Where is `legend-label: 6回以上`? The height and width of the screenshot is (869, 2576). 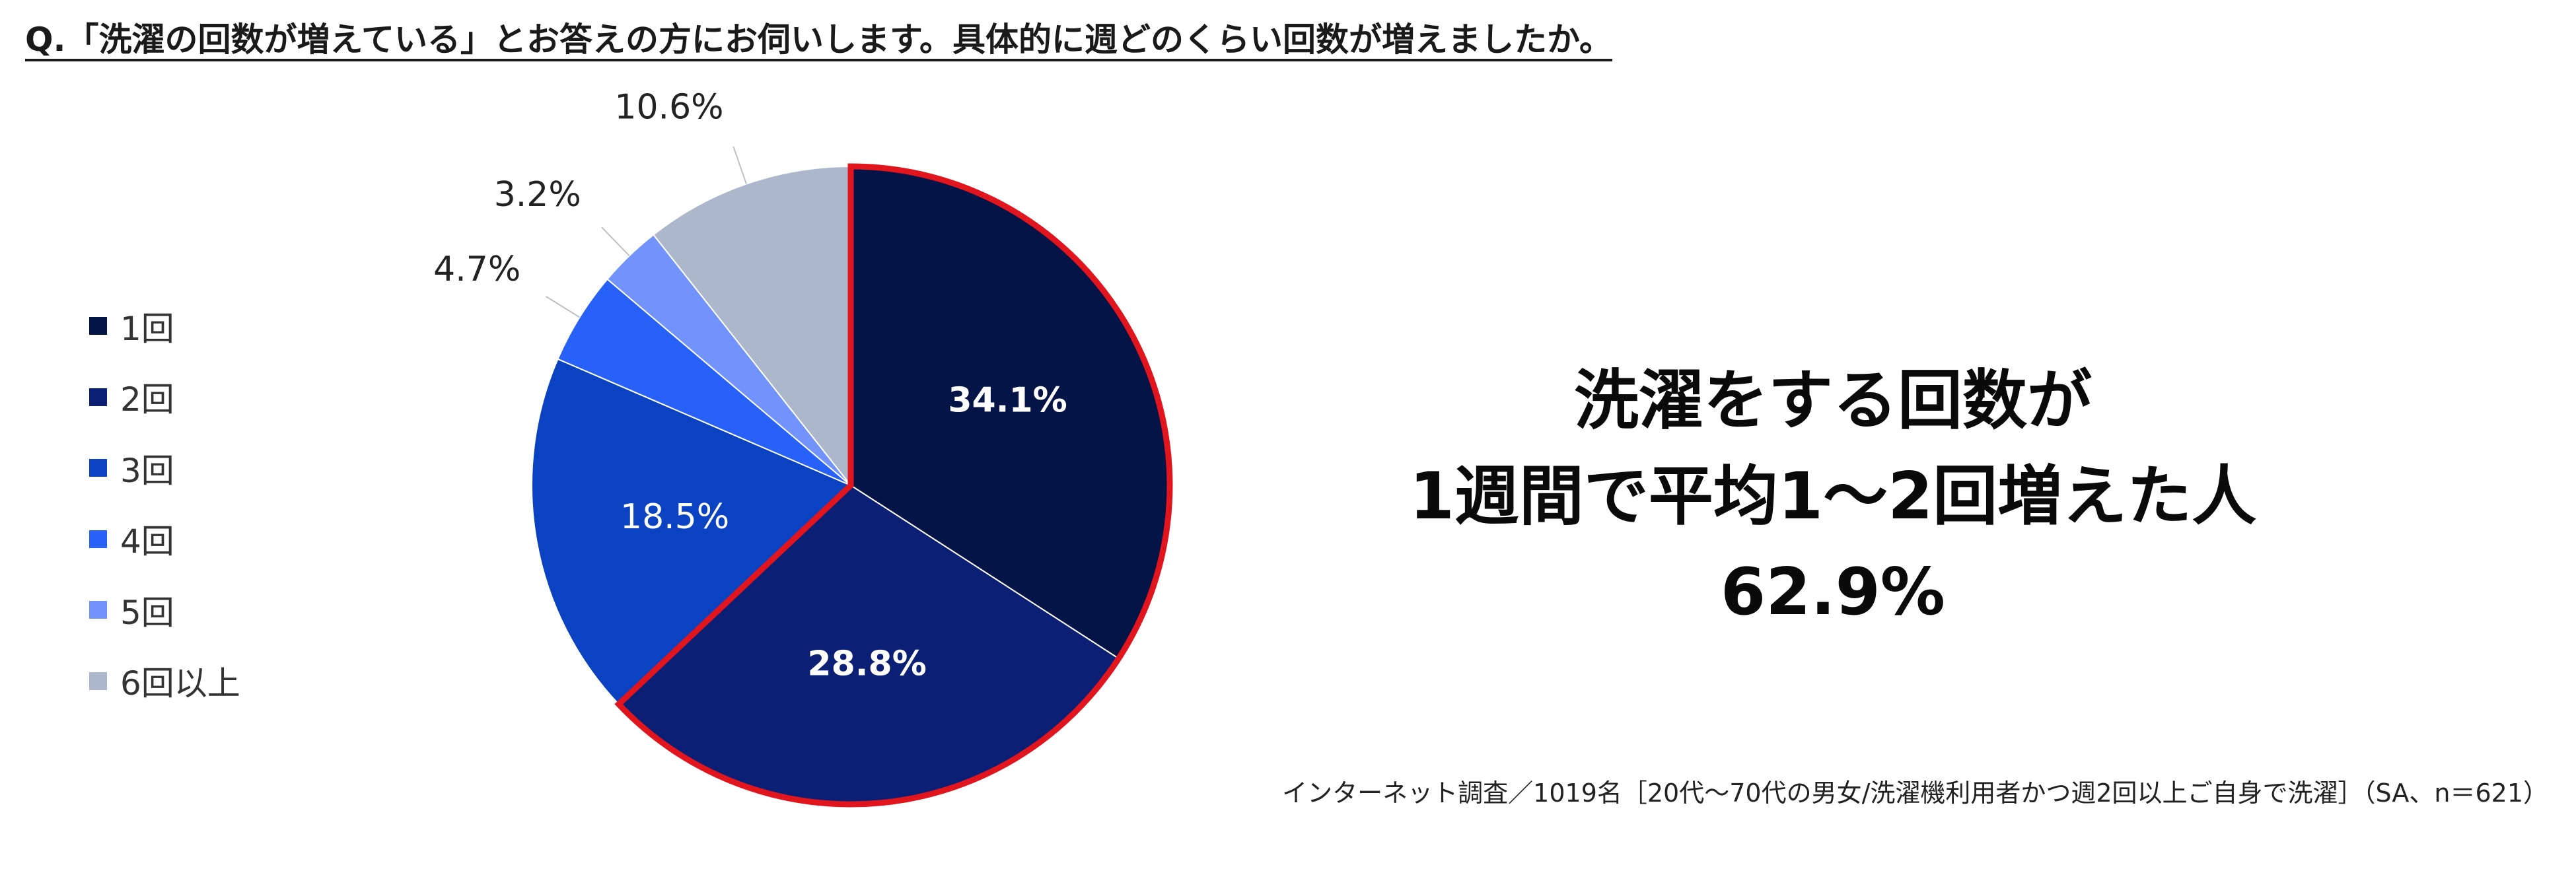
legend-label: 6回以上 is located at coordinates (180, 683).